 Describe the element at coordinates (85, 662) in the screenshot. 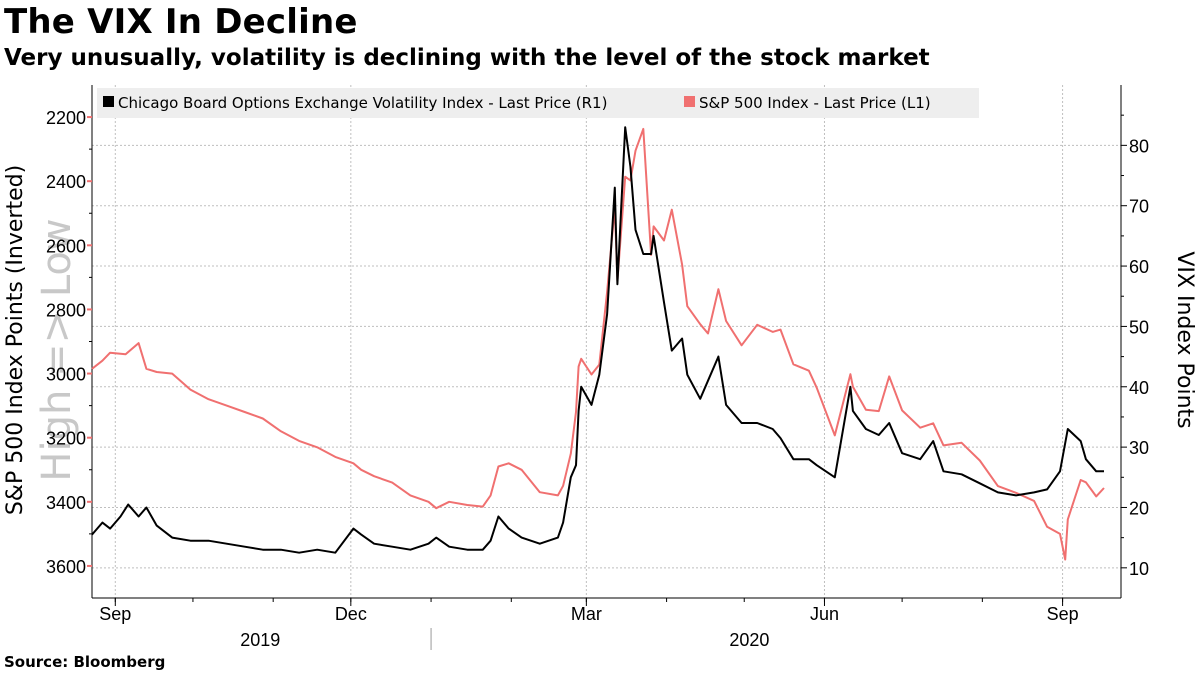

I see `source-note: Source: Bloomberg` at that location.